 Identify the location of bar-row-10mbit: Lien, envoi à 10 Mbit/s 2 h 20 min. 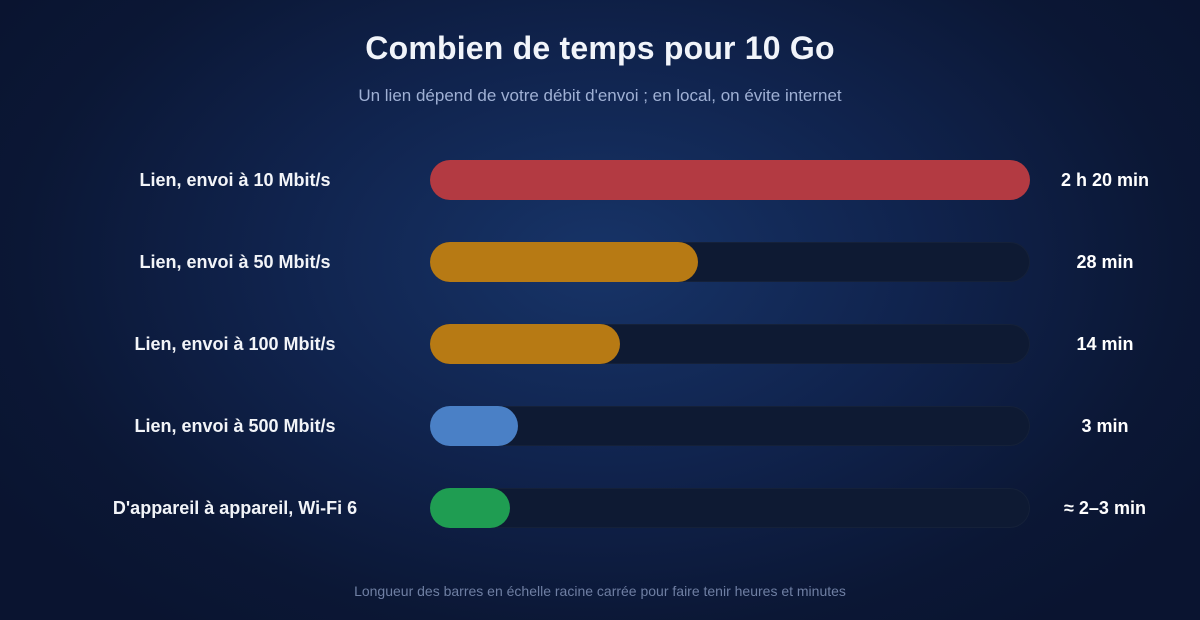
(600, 180).